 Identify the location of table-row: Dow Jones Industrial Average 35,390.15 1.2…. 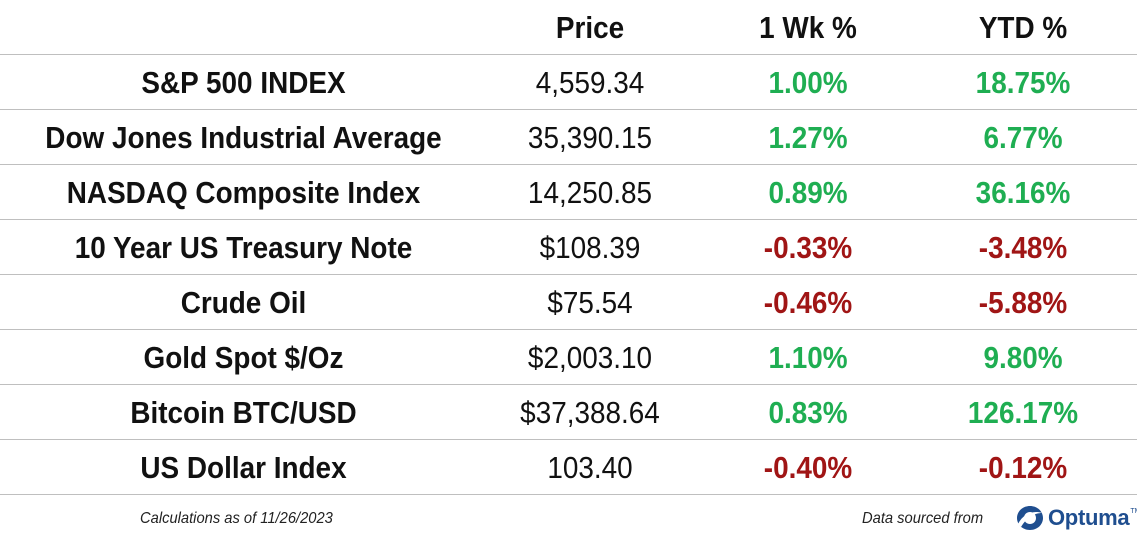
(568, 137).